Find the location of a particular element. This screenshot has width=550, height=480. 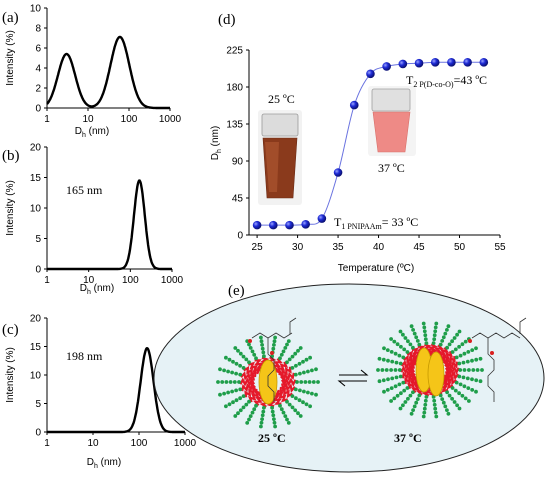

panel-c-x-title: Dh (nm) is located at coordinates (104, 463).